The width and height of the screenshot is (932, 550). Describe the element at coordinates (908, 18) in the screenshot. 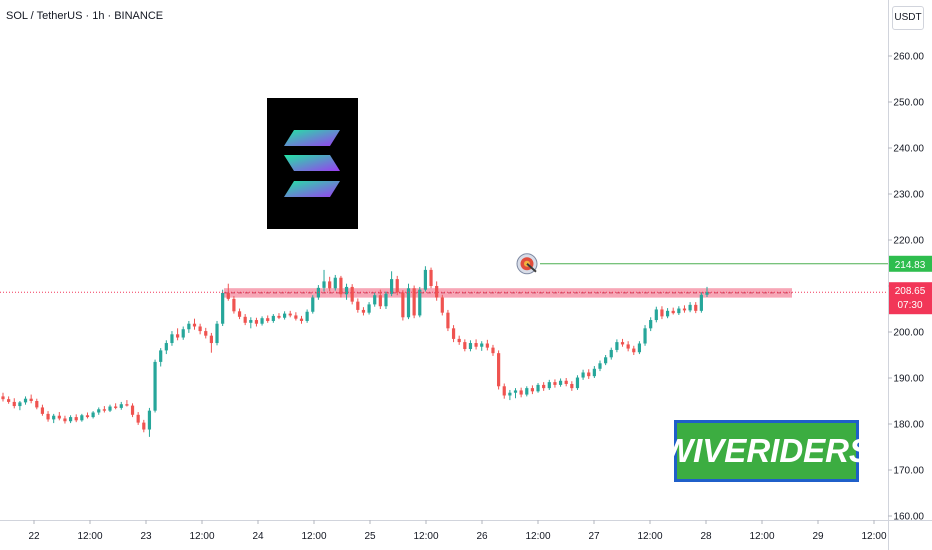

I see `currency-button: USDT` at that location.